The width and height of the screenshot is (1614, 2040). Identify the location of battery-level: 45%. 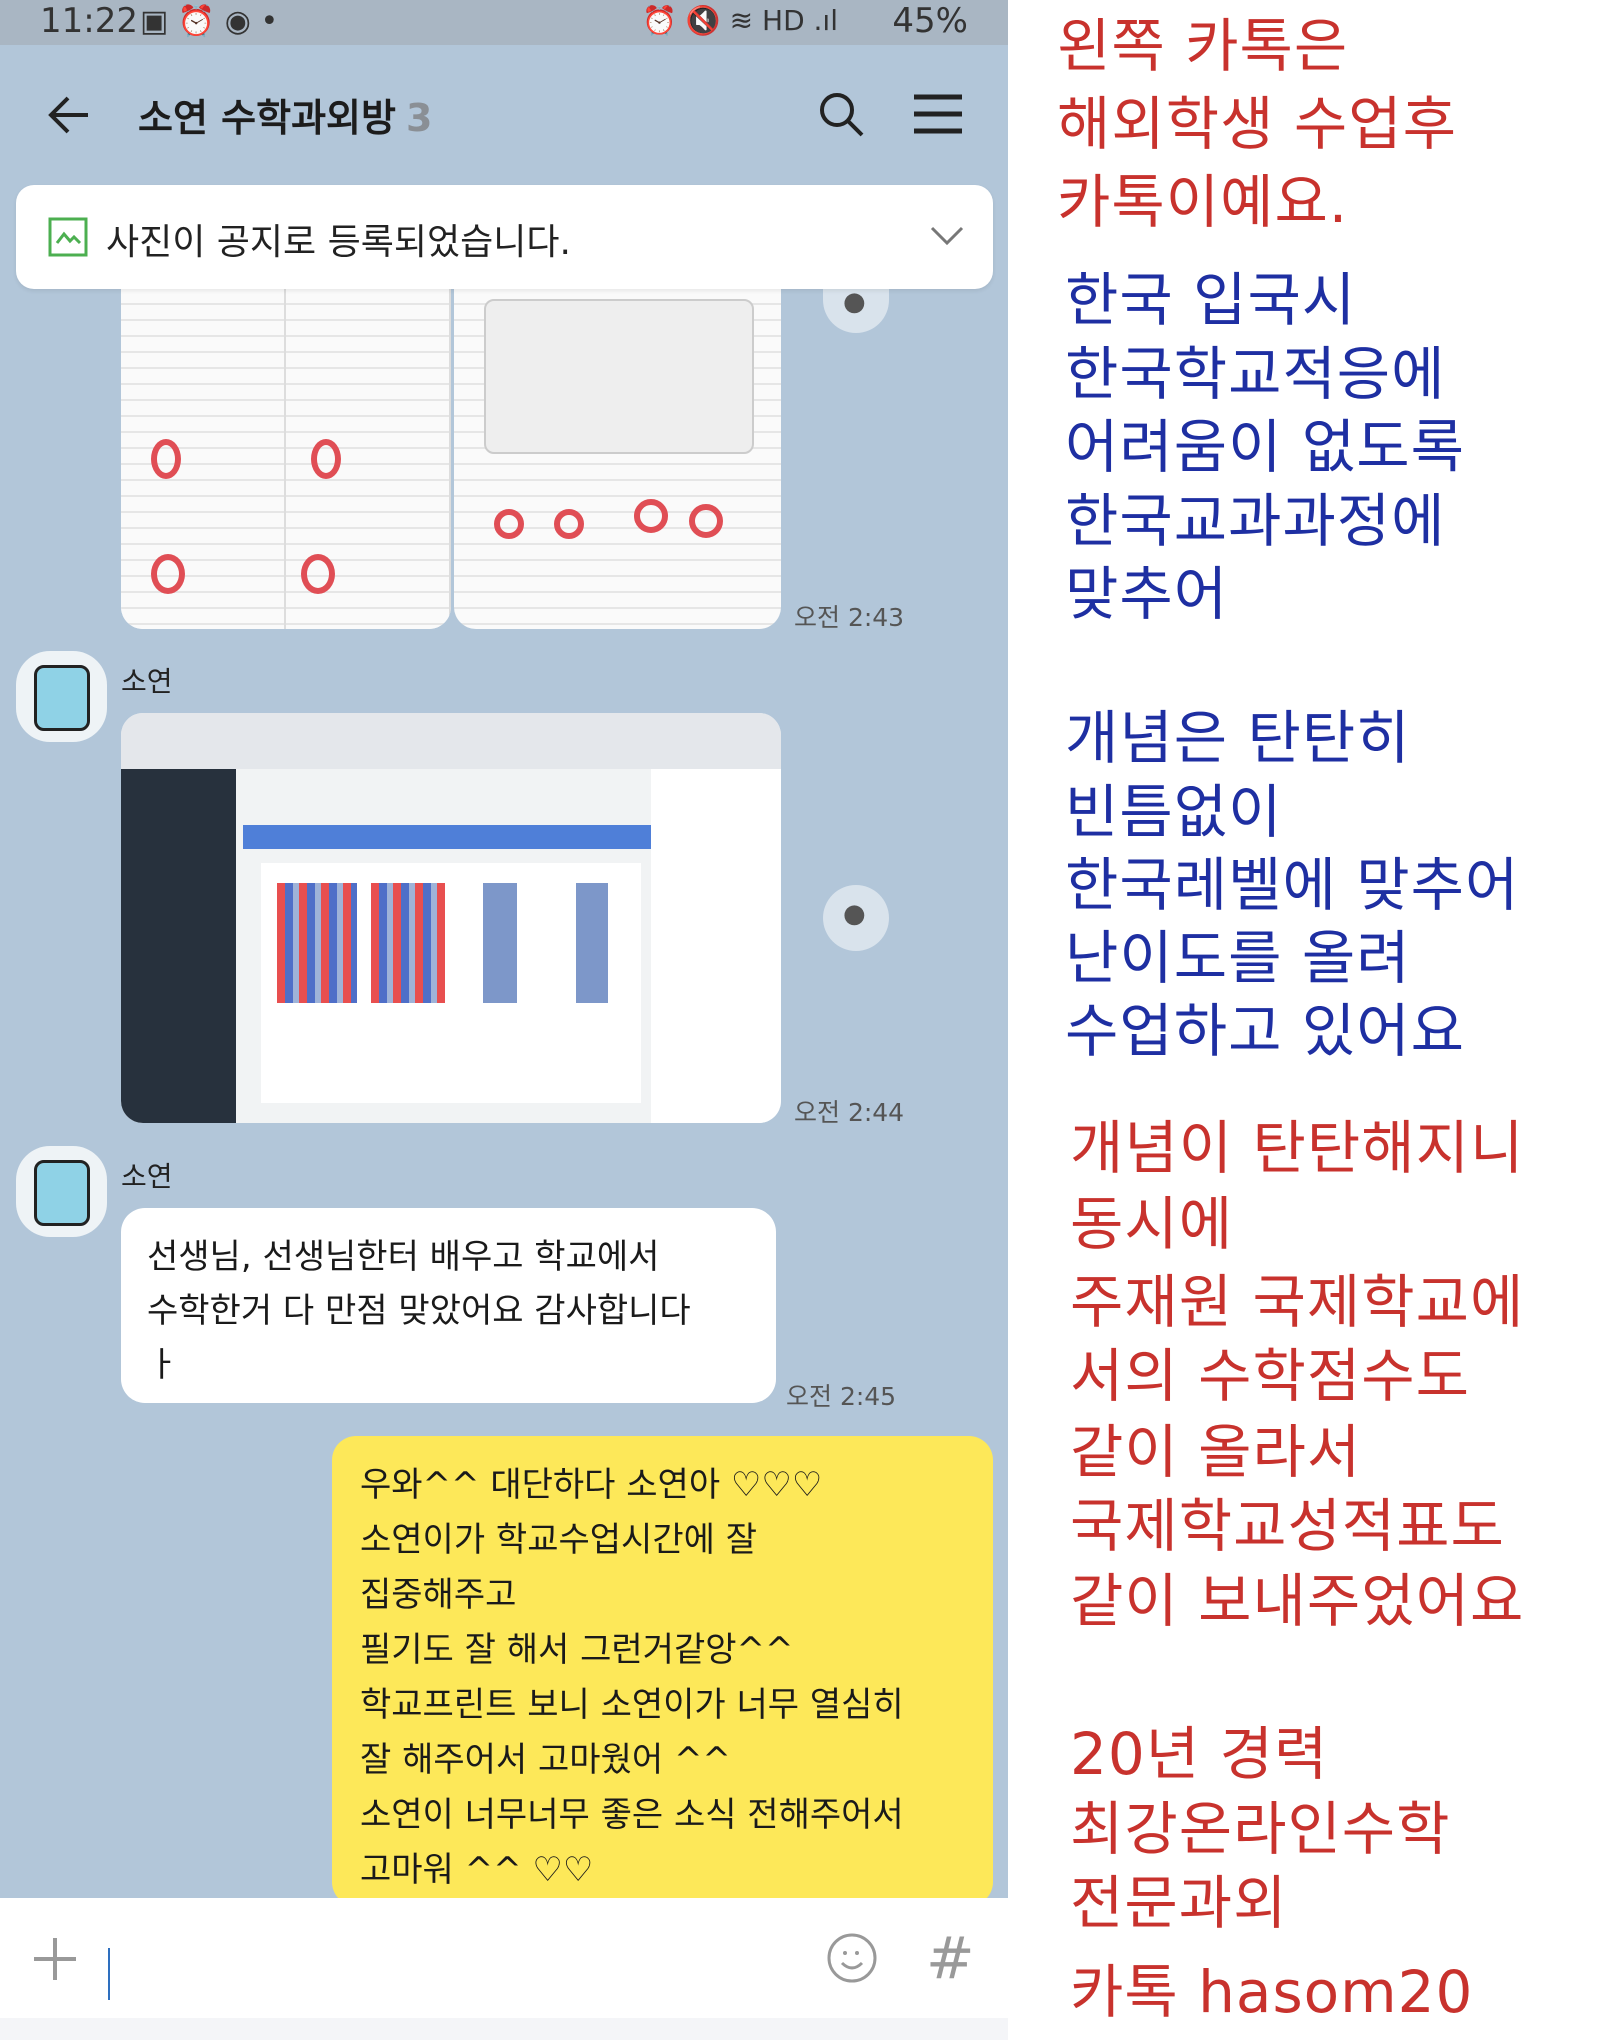
(930, 21).